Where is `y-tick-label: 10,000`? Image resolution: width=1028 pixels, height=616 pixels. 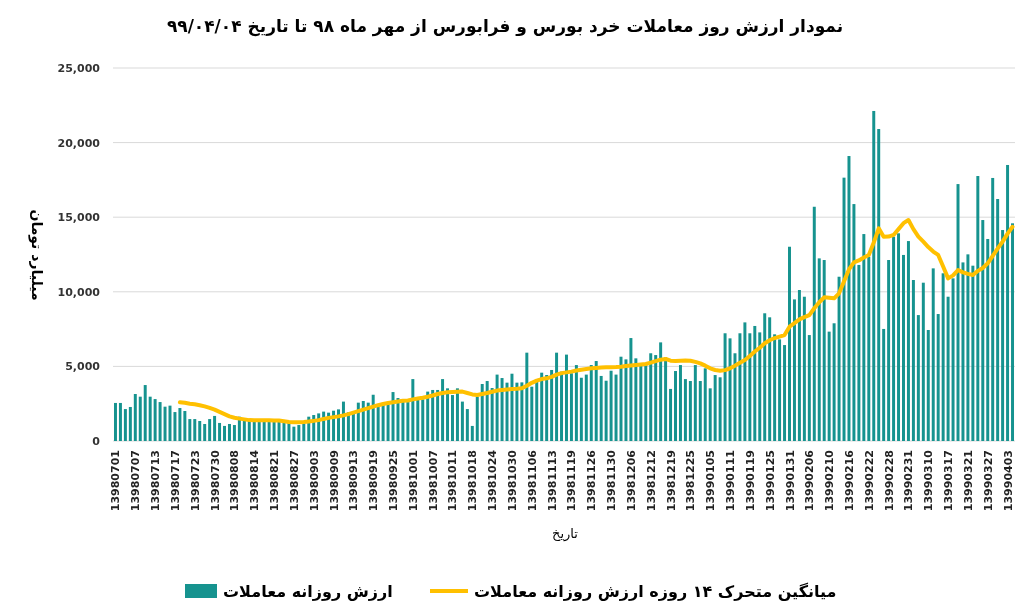
y-tick-label: 10,000 is located at coordinates (79, 292).